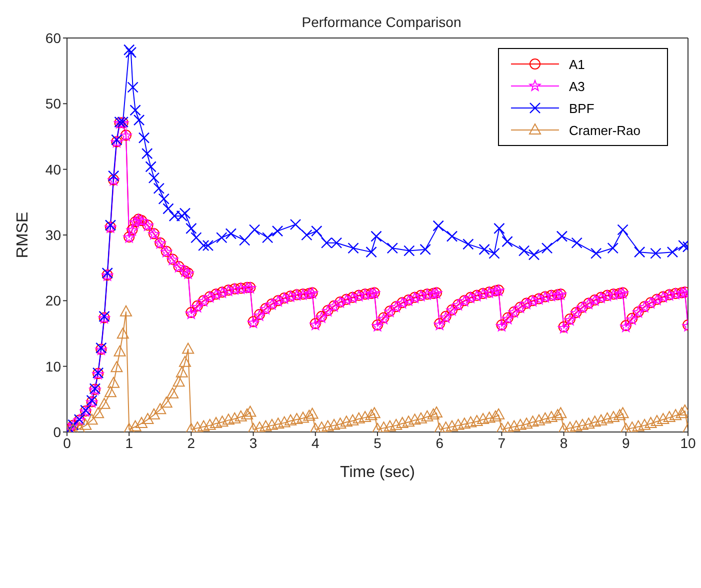 The height and width of the screenshot is (588, 701). What do you see at coordinates (577, 86) in the screenshot?
I see `legend-label: A3` at bounding box center [577, 86].